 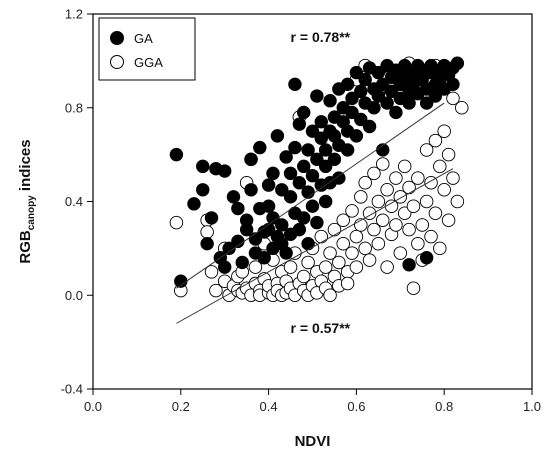 I want to click on y-tick-label: -0.4, so click(x=72, y=389).